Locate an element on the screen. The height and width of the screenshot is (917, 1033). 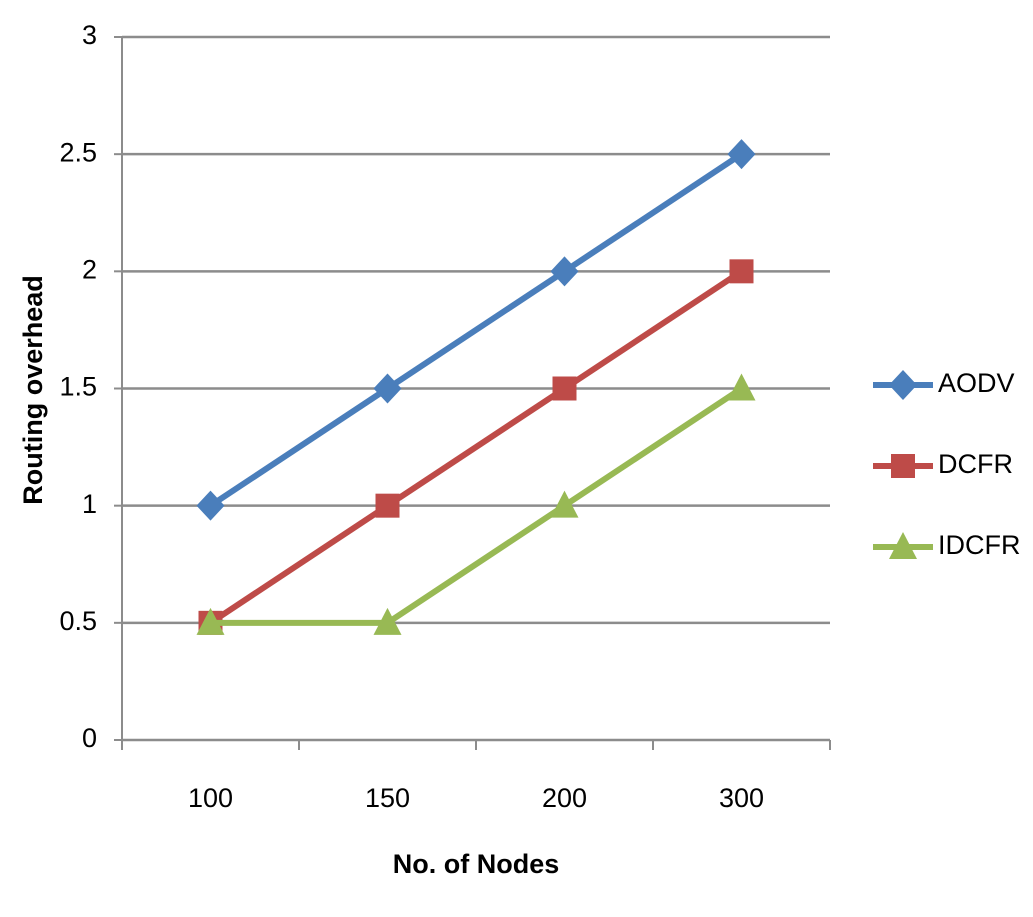
y-tick-label: 2 is located at coordinates (89, 269).